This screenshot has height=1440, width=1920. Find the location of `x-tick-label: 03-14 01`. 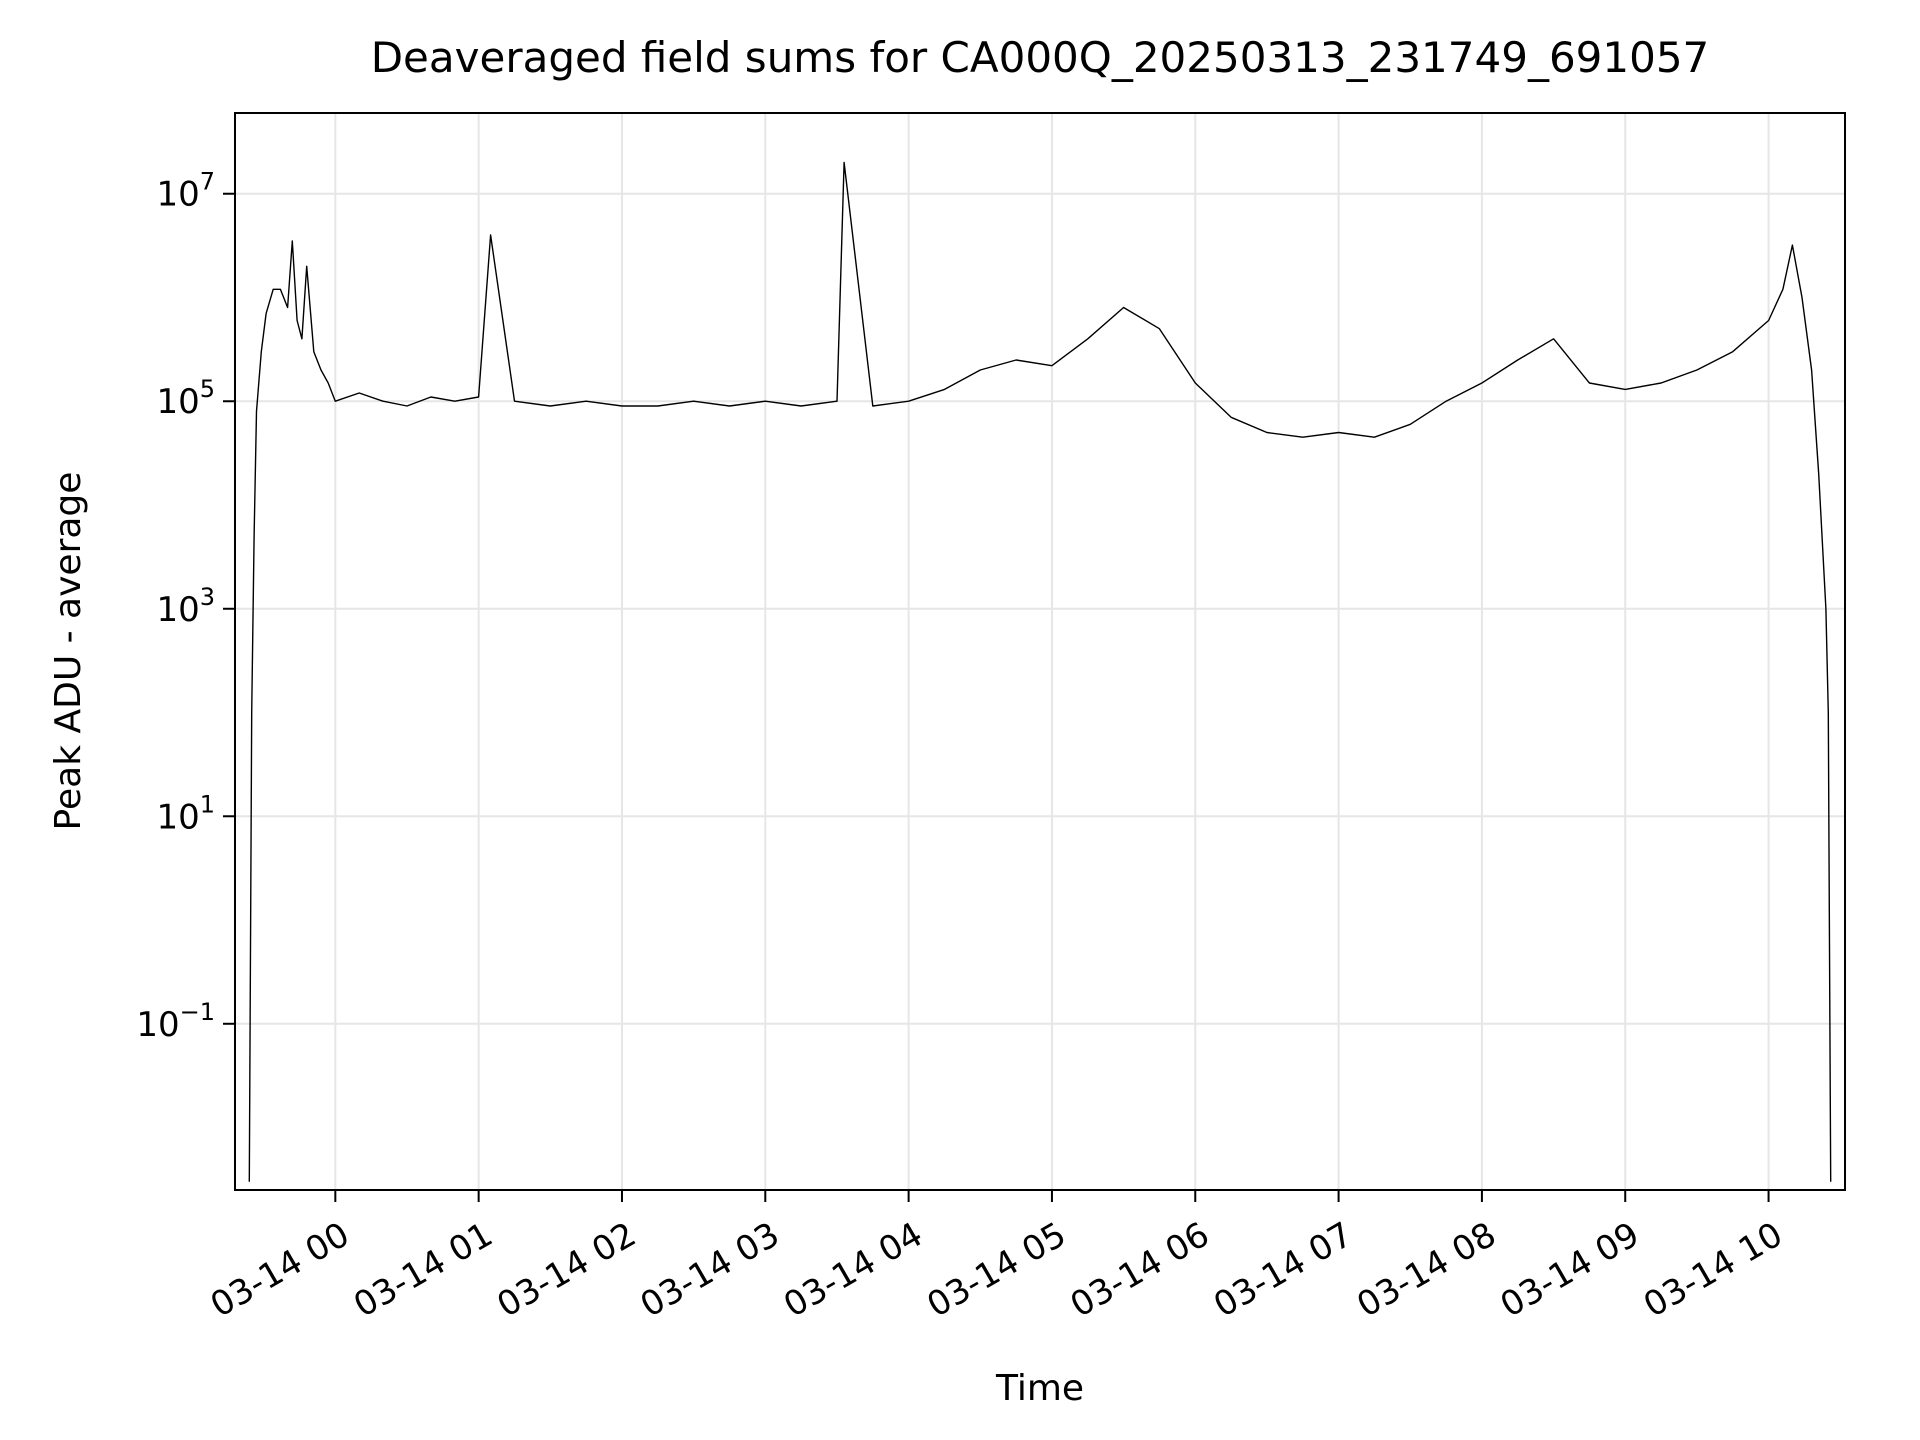

x-tick-label: 03-14 01 is located at coordinates (423, 1270).